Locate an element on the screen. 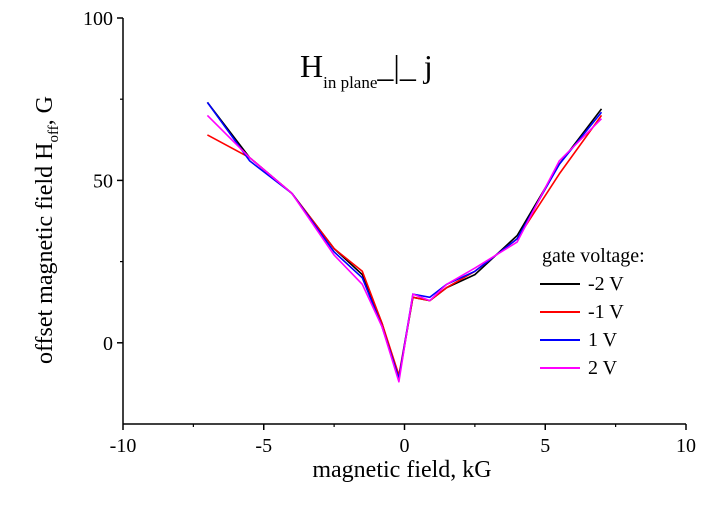 The height and width of the screenshot is (507, 724). legend-label: 2 V is located at coordinates (603, 368).